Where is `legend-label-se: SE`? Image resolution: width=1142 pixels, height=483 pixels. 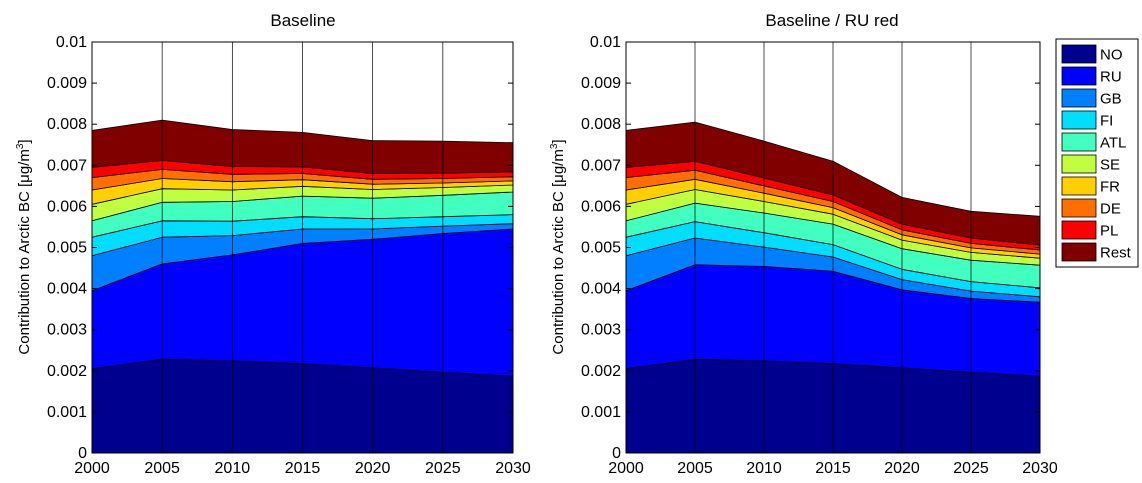 legend-label-se: SE is located at coordinates (1110, 165).